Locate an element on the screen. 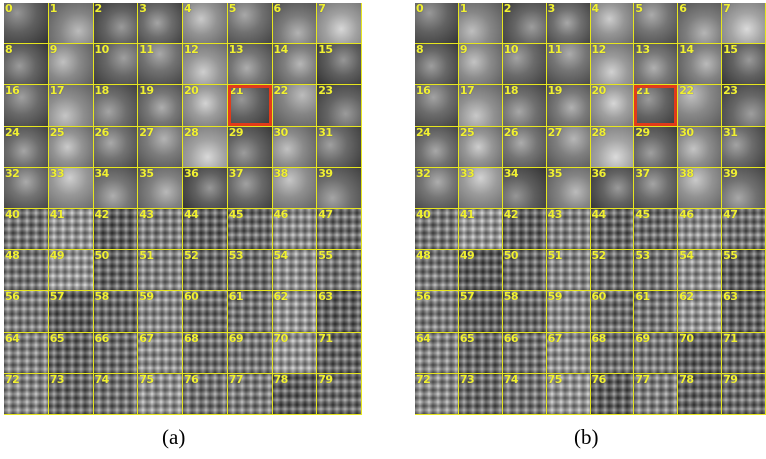 This screenshot has width=766, height=459. filter-tile: 38 is located at coordinates (700, 188).